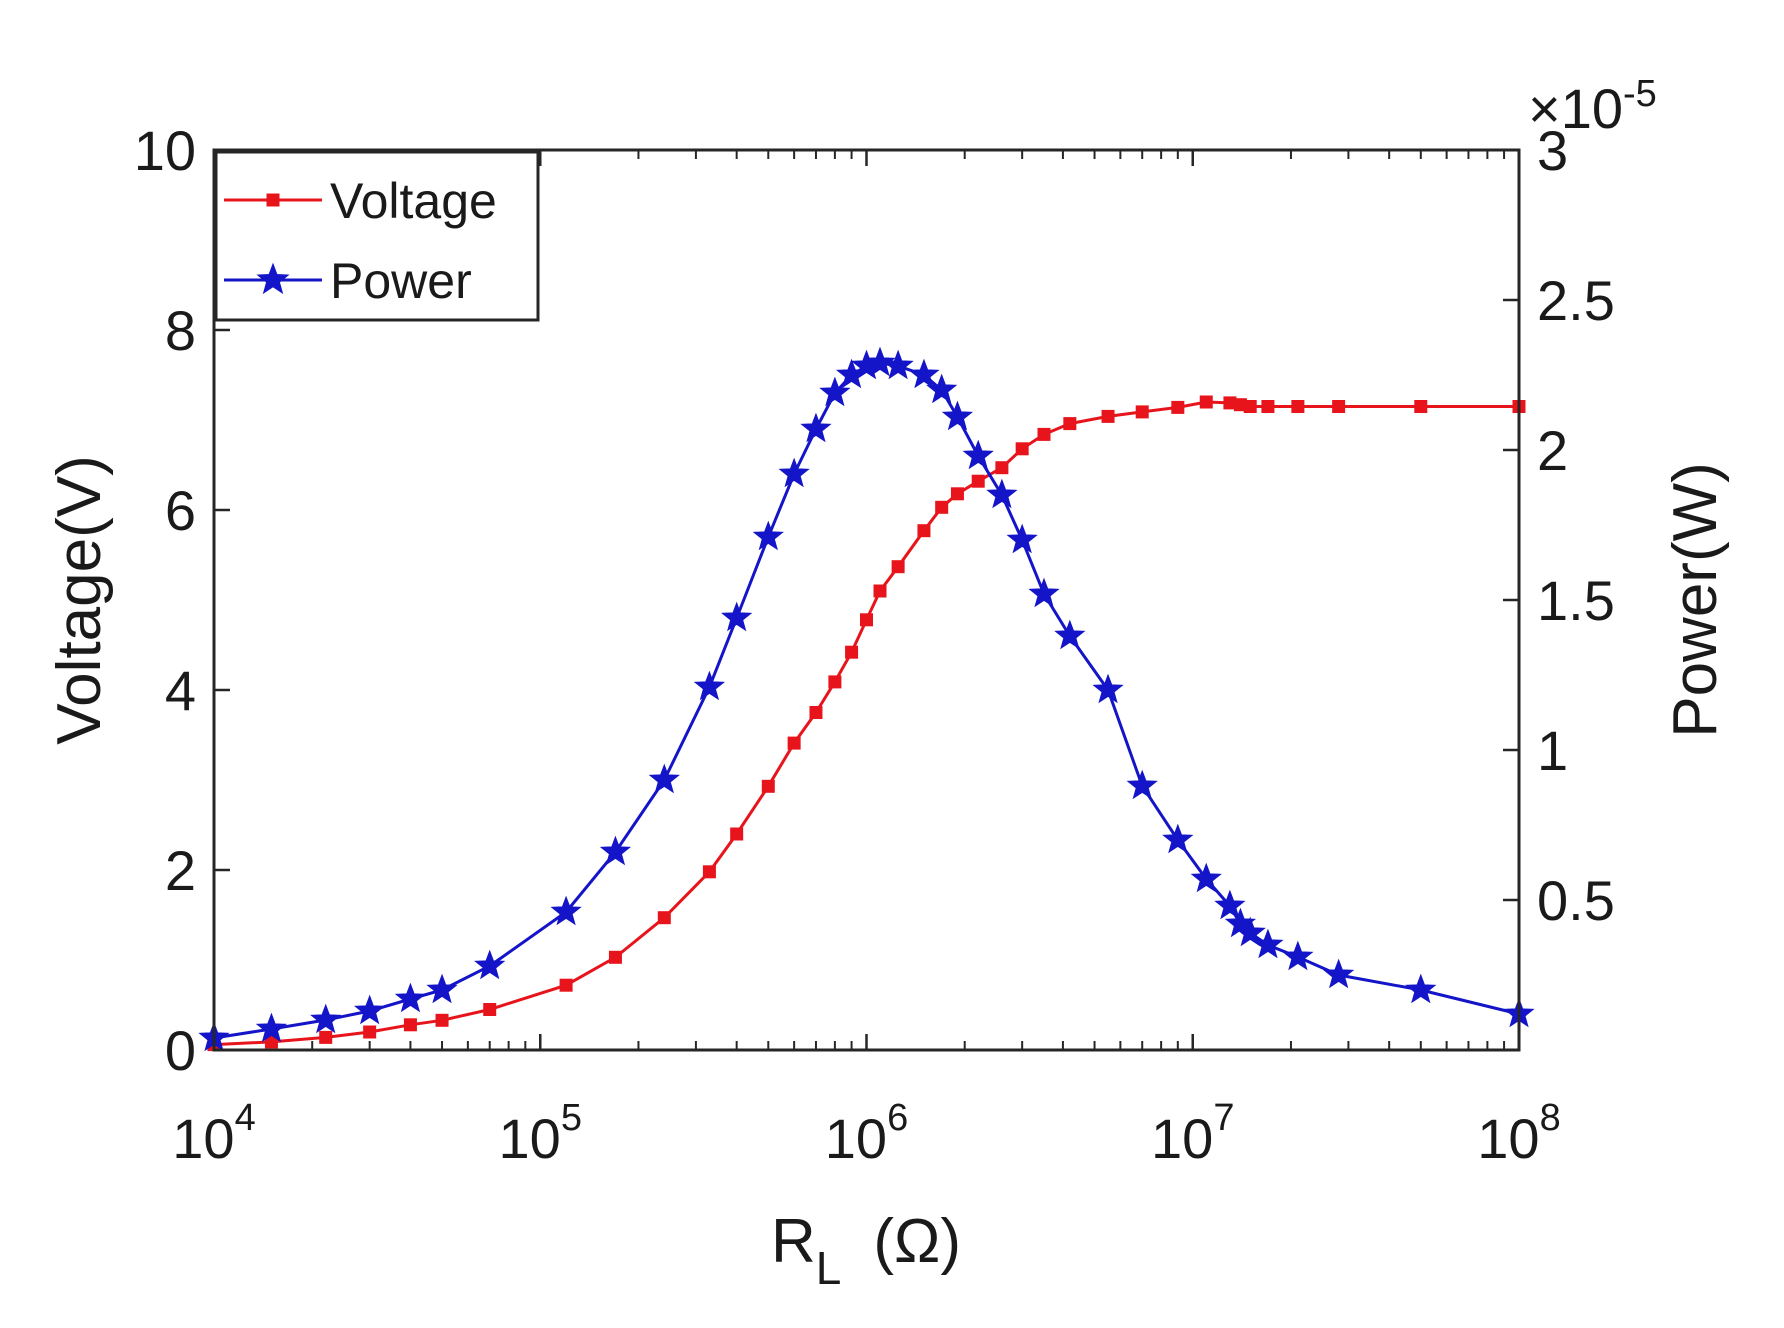 The height and width of the screenshot is (1328, 1784). I want to click on y-axis-right-ticks: 0.5 1 1.5 2 2.5 3, so click(1559, 525).